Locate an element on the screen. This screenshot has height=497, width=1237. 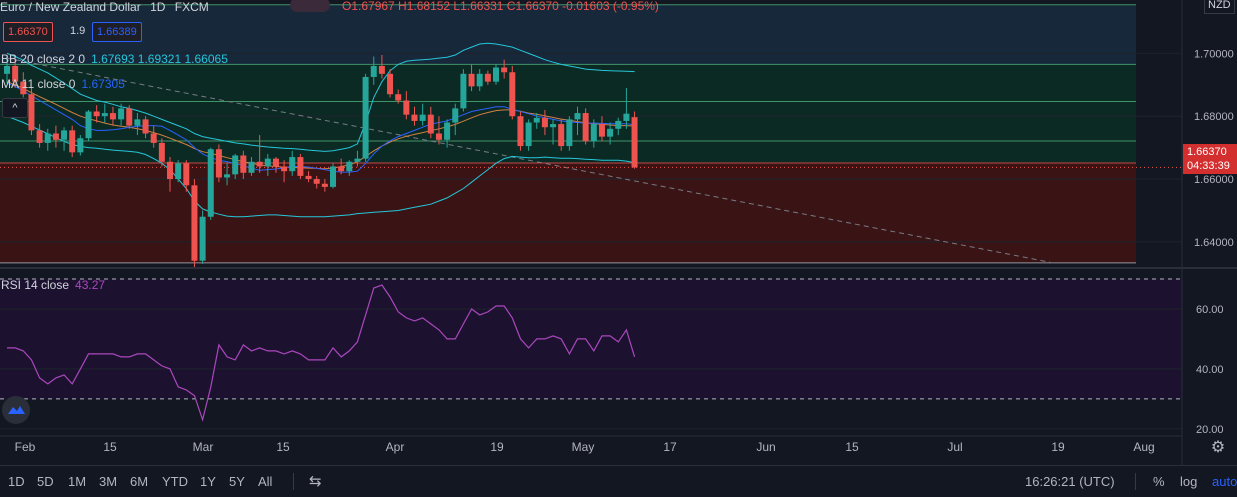
log-scale-toggle: log is located at coordinates (1189, 481).